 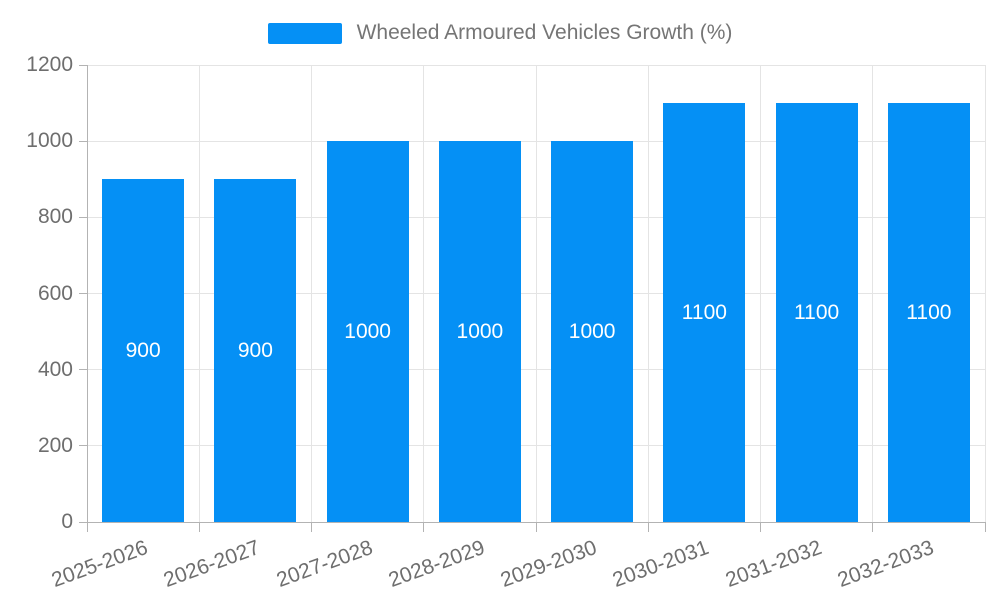 I want to click on x-gridline, so click(x=985, y=293).